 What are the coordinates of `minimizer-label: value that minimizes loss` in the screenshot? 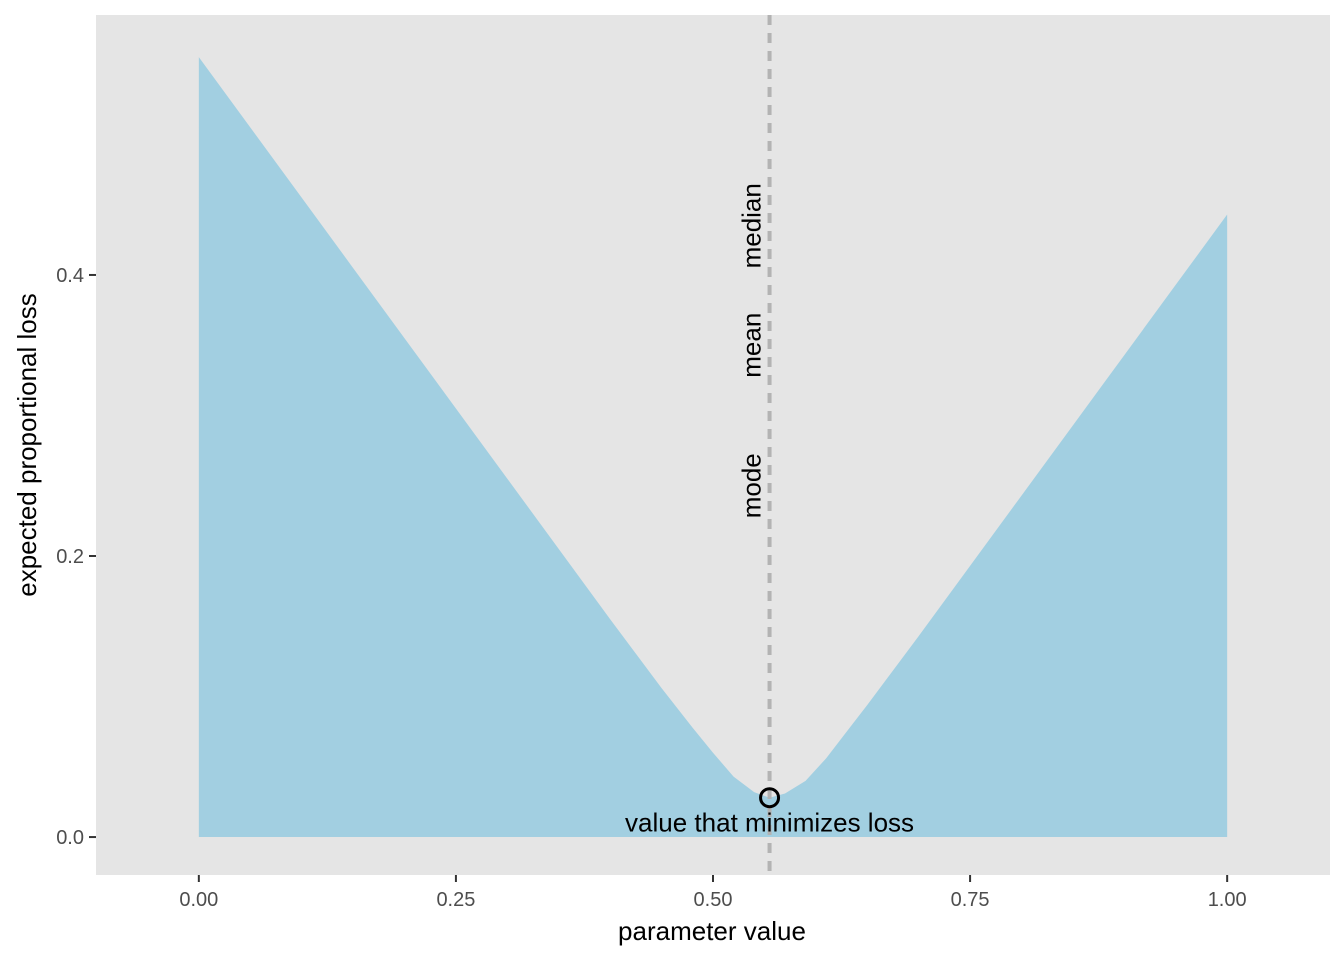 It's located at (769, 823).